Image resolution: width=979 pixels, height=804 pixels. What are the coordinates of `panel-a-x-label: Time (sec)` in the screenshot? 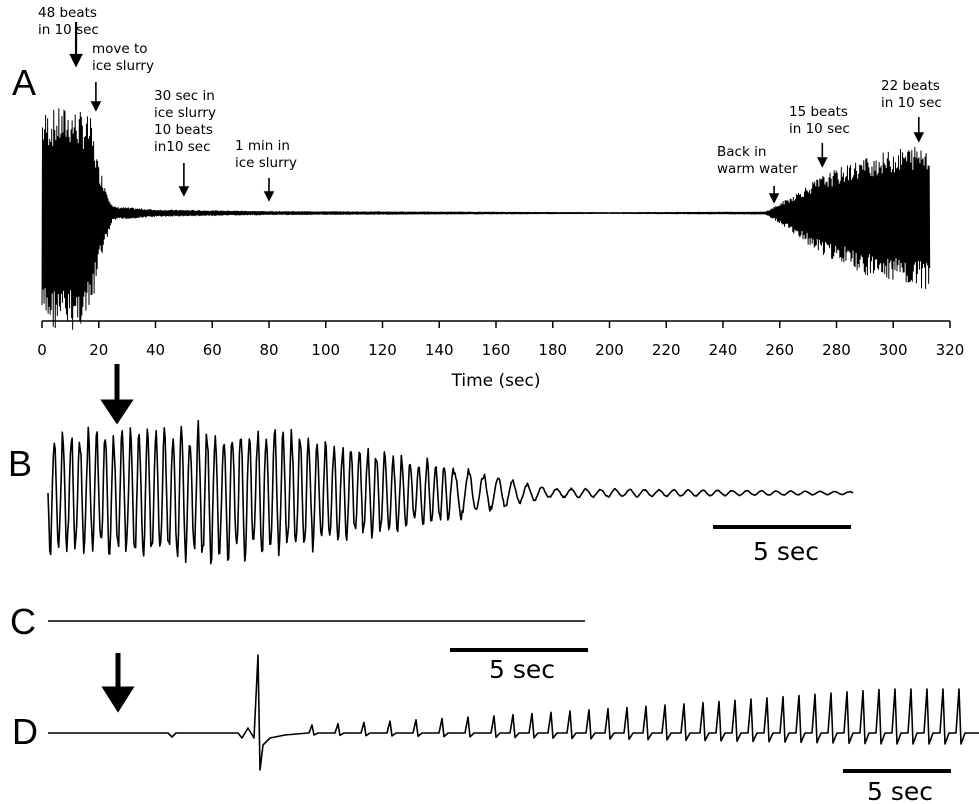 It's located at (496, 381).